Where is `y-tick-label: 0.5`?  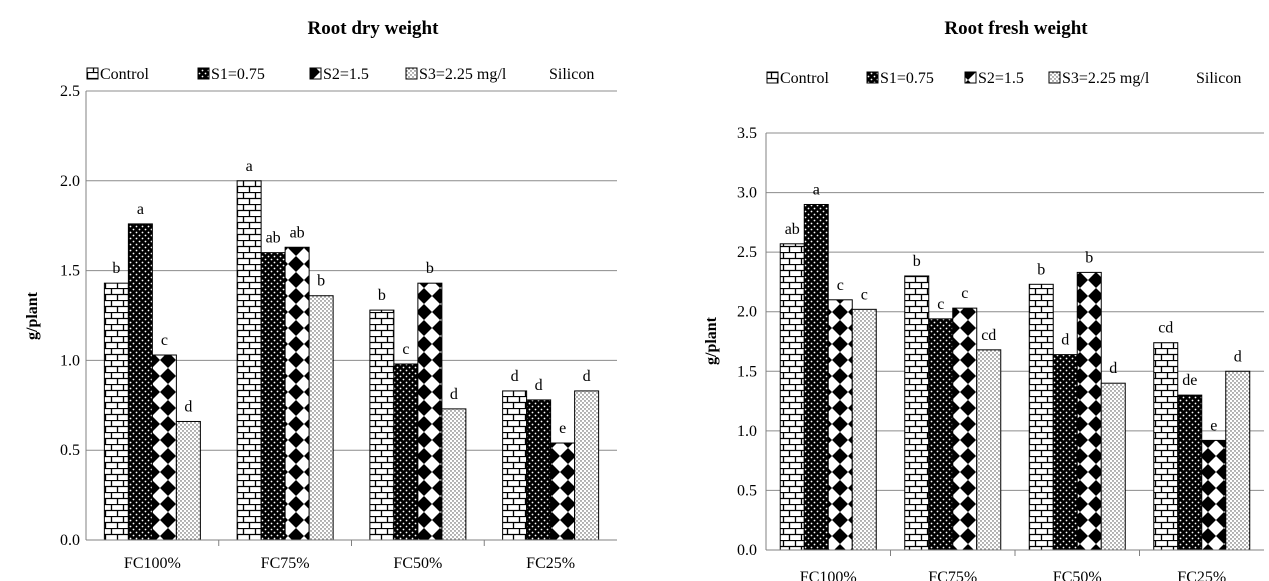 y-tick-label: 0.5 is located at coordinates (70, 450).